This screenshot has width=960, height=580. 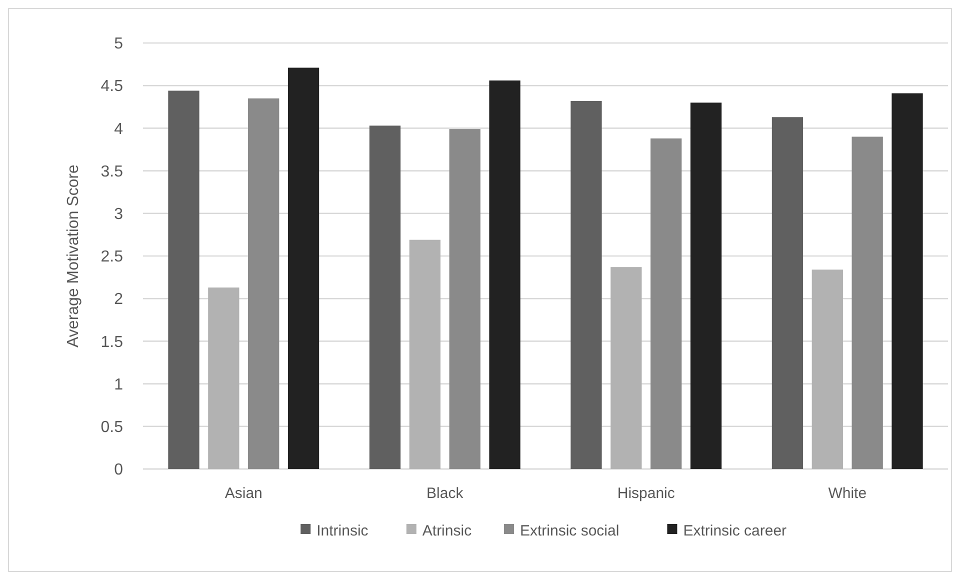 I want to click on legend-label: Extrinsic career, so click(x=735, y=531).